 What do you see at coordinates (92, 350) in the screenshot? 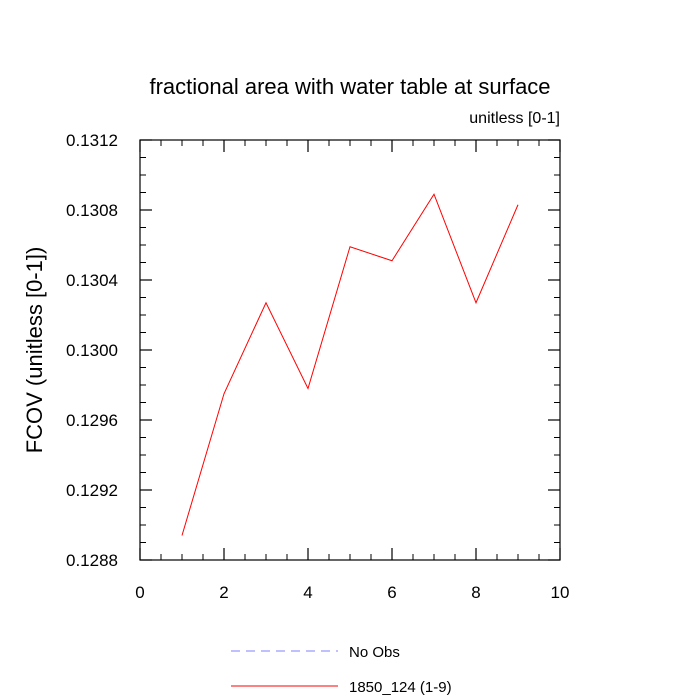
I see `y-tick-label: 0.1300` at bounding box center [92, 350].